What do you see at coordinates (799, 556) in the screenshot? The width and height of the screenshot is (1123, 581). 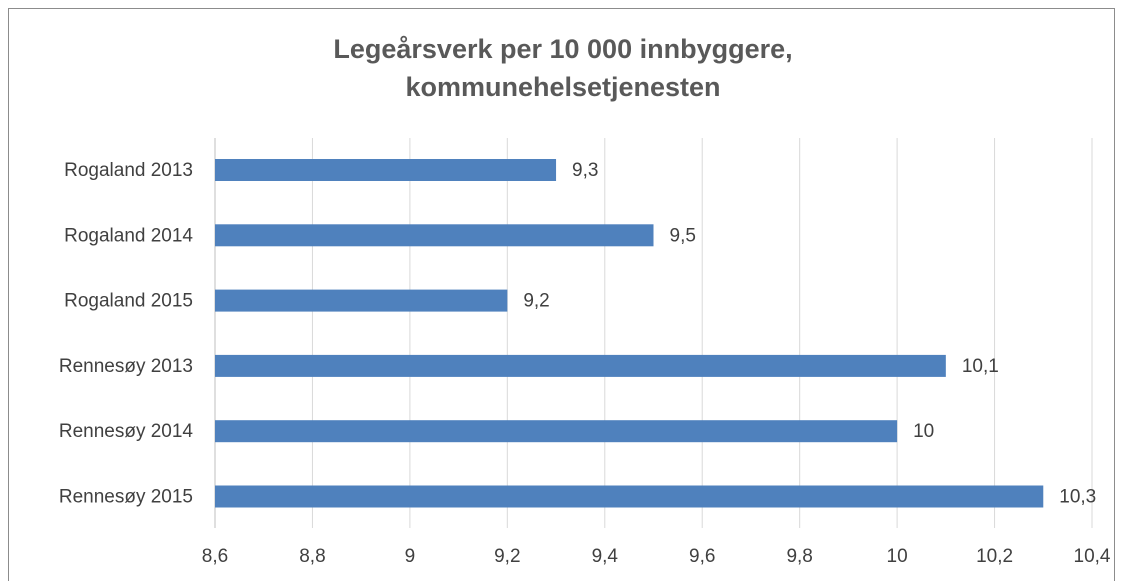 I see `x-tick-label: 9,8` at bounding box center [799, 556].